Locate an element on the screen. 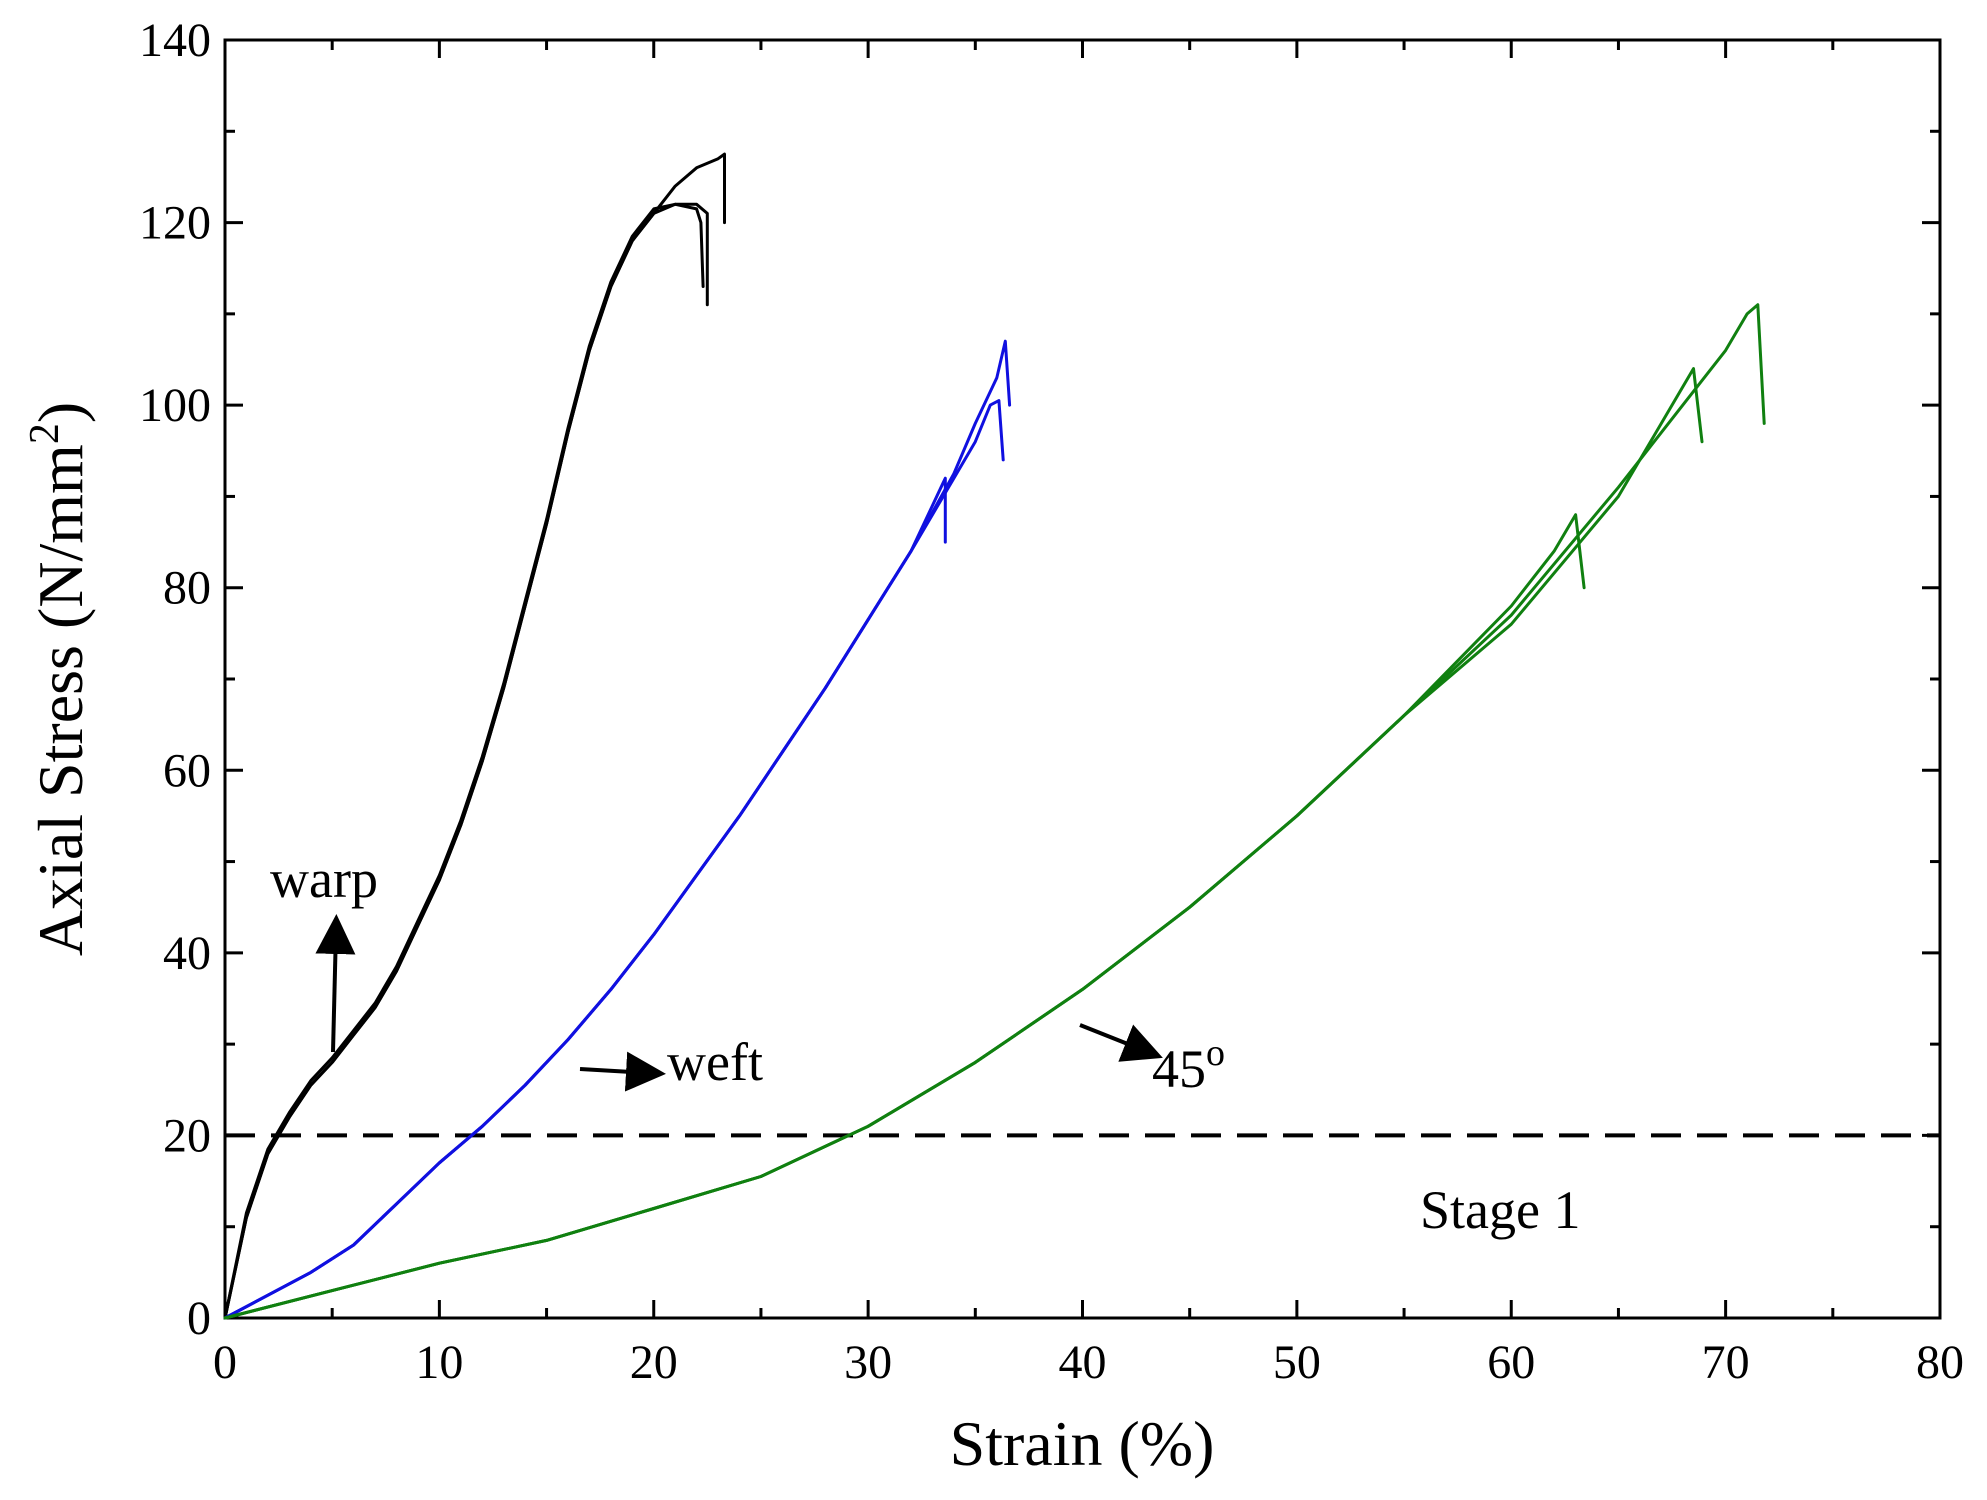 The height and width of the screenshot is (1500, 1987). x-tick-label: 10 is located at coordinates (439, 1362).